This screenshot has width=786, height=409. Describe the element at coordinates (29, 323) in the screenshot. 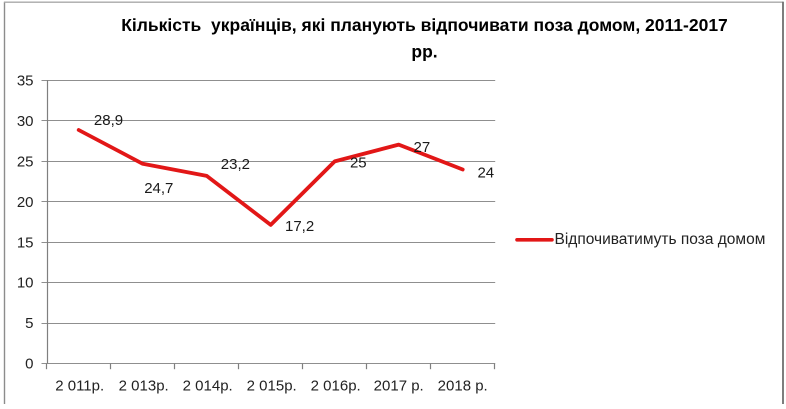

I see `svg-text: 5` at that location.